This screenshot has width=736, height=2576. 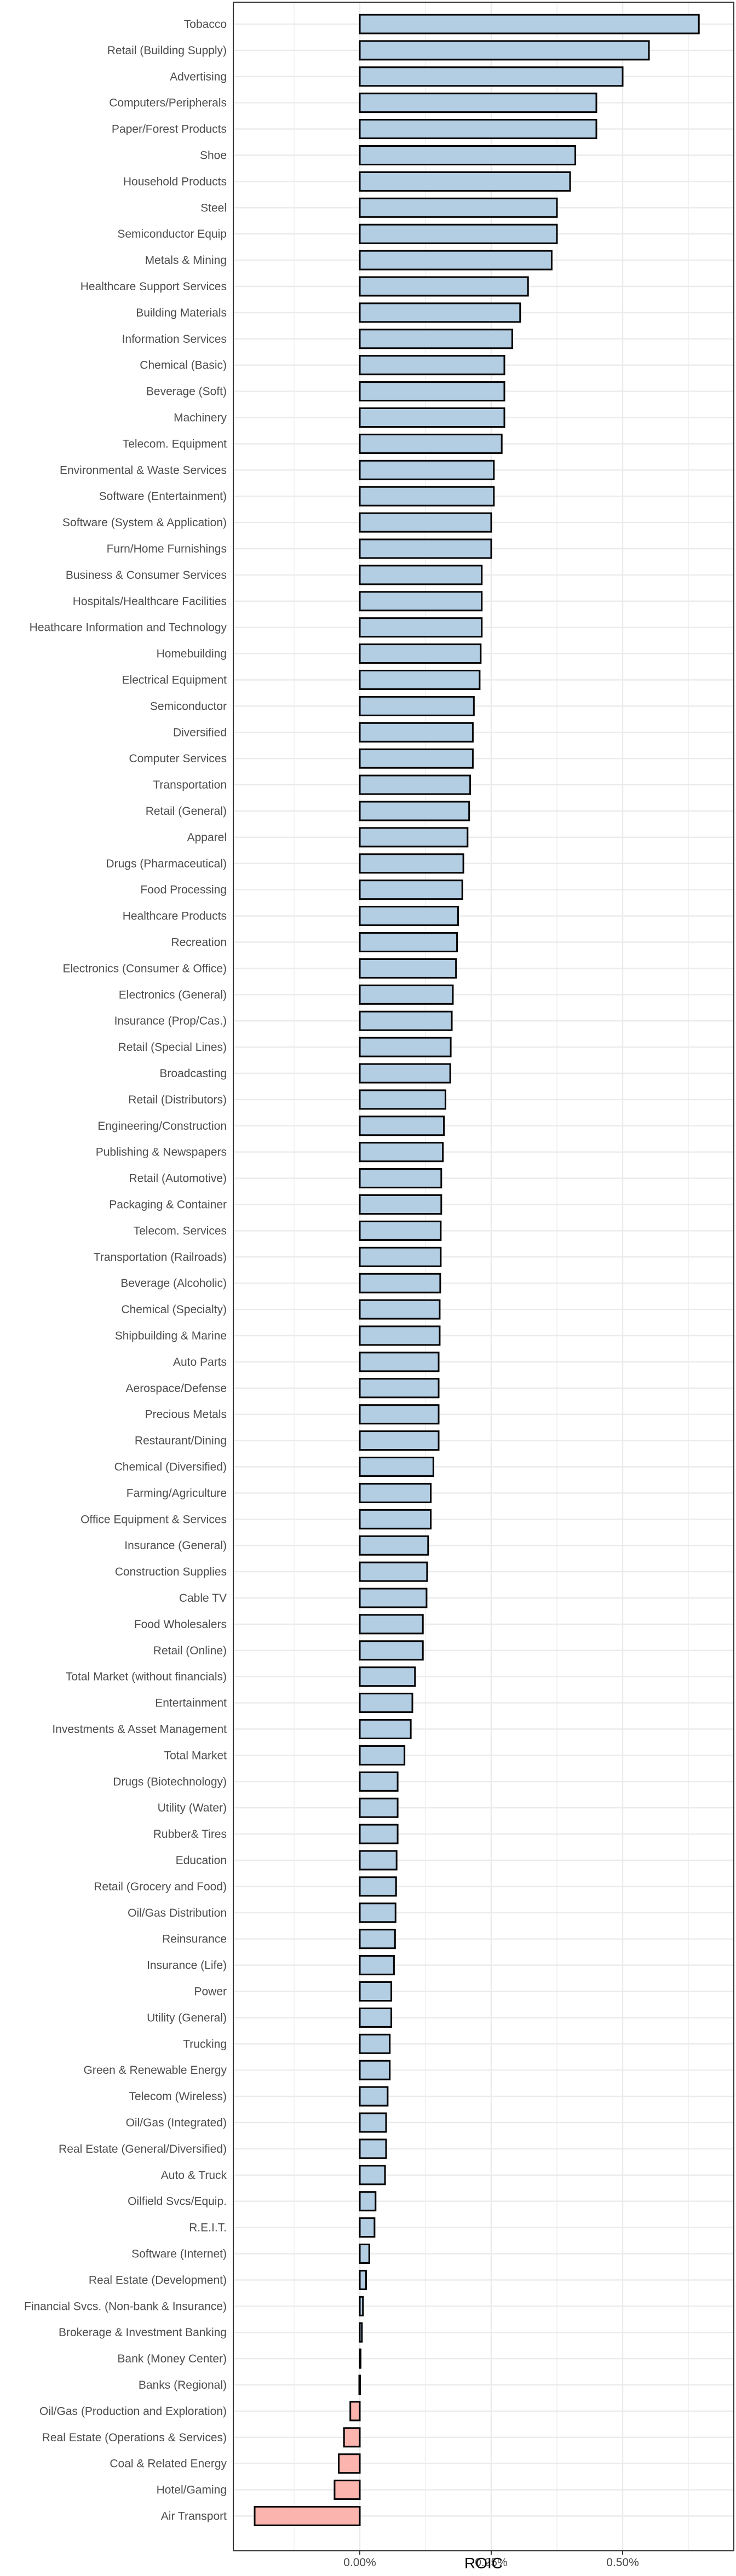 What do you see at coordinates (125, 2306) in the screenshot?
I see `category-label: Financial Svcs. (Non-bank & Insurance)` at bounding box center [125, 2306].